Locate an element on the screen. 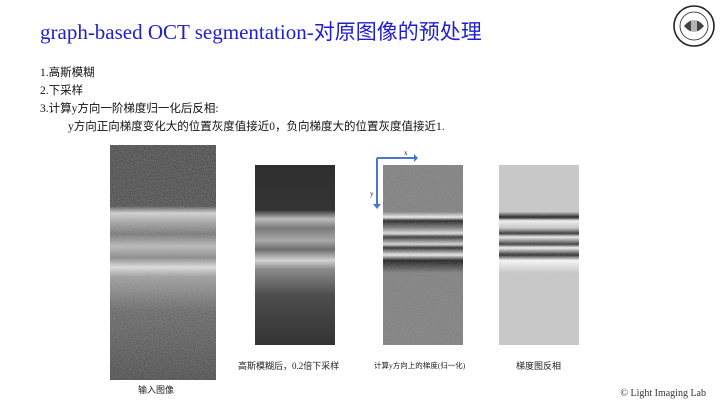  oct-gradient-image is located at coordinates (423, 255).